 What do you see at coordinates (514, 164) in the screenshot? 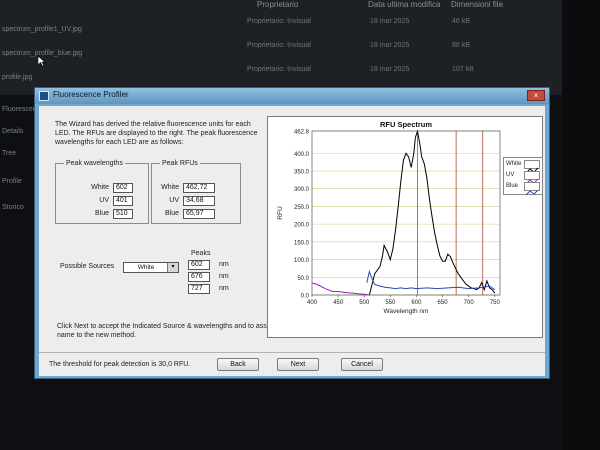
I see `legend-label-white: White` at bounding box center [514, 164].